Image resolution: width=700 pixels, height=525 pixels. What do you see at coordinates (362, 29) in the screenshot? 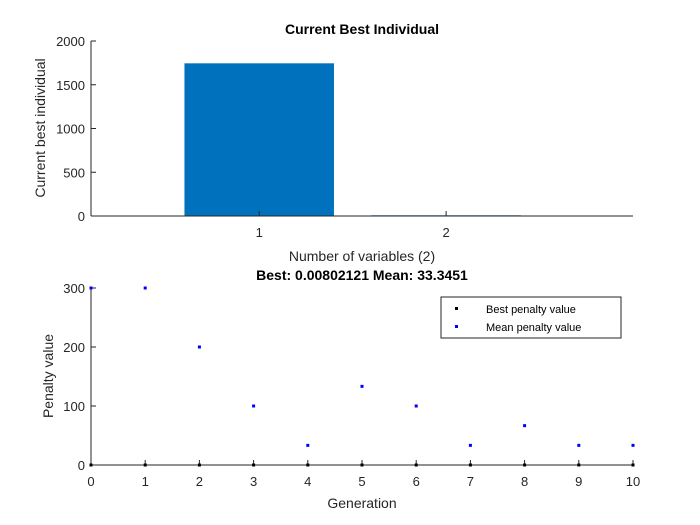
I see `bar-chart-title: Current Best Individual` at bounding box center [362, 29].